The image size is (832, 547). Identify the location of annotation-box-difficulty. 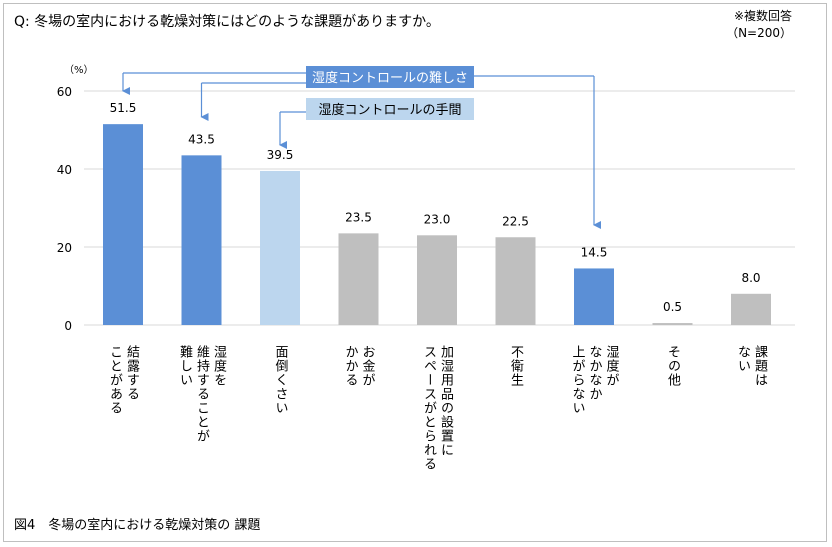
(390, 77).